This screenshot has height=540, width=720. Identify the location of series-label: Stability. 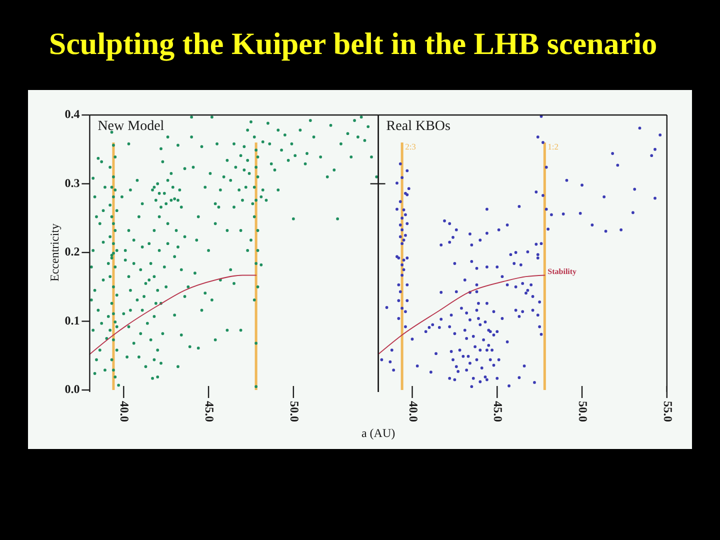
(562, 271).